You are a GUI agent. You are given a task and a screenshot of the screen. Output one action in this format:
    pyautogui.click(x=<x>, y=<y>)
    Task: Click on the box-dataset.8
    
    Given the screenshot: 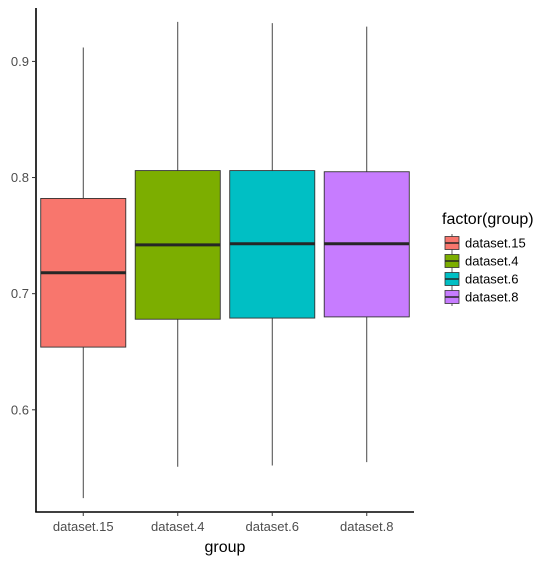 What is the action you would take?
    pyautogui.click(x=366, y=244)
    